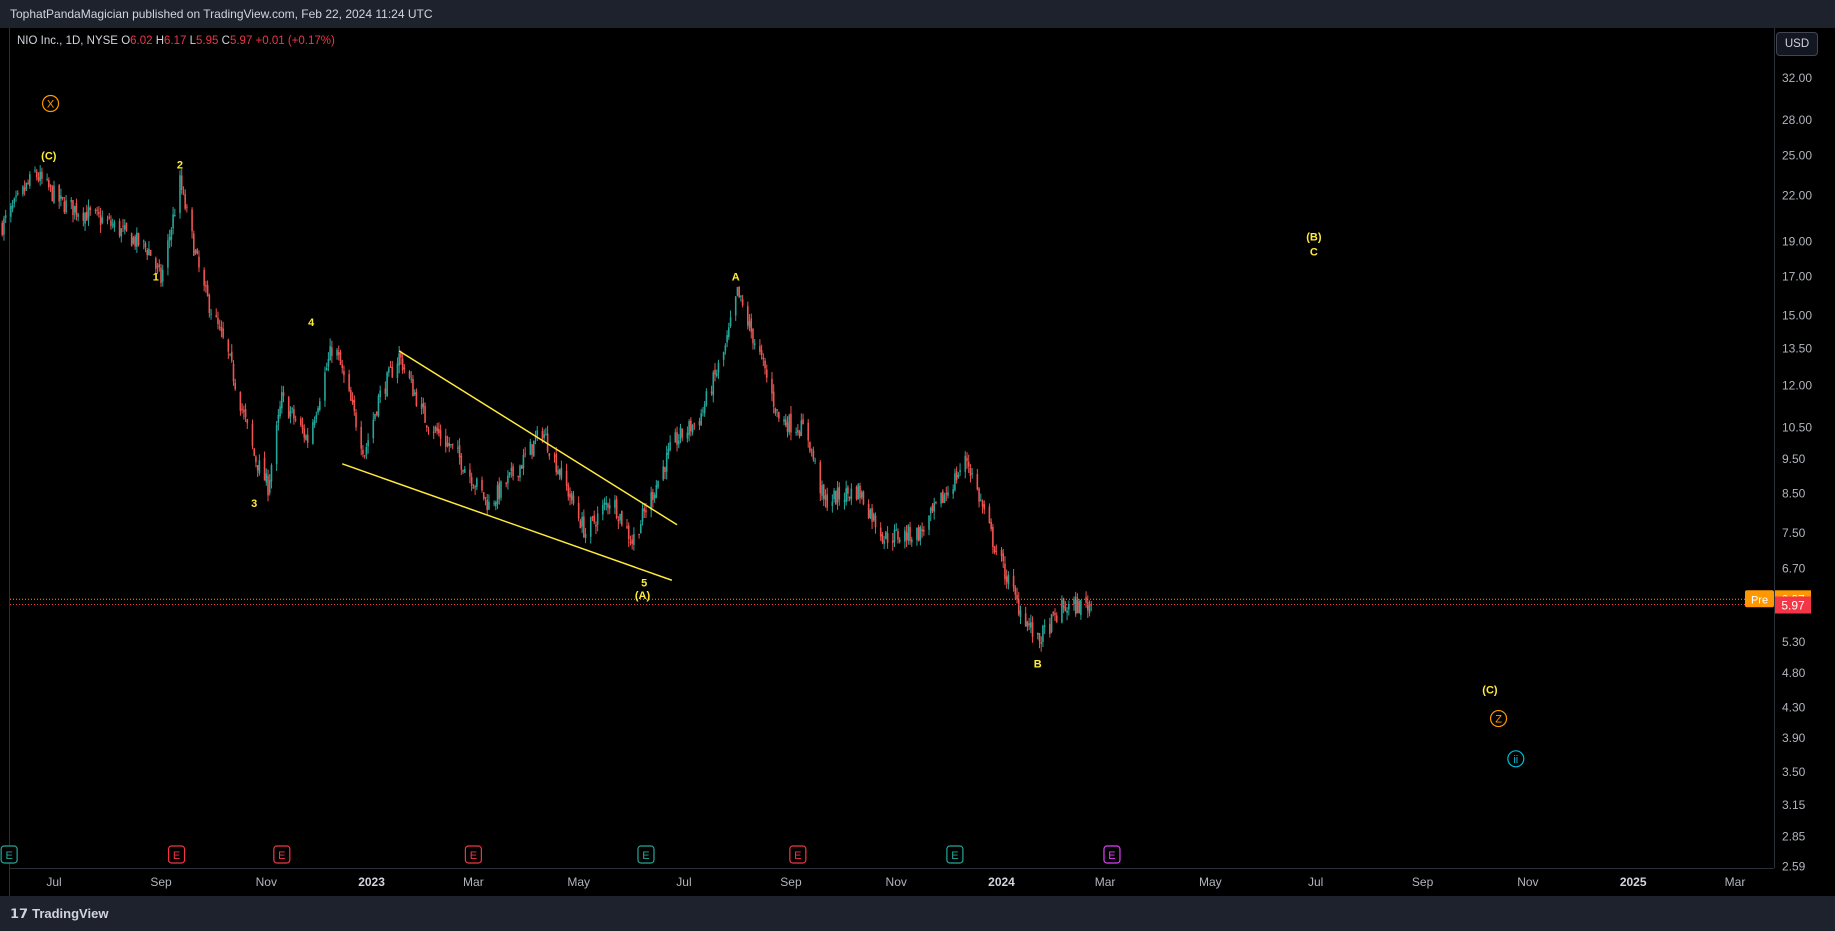 The image size is (1835, 931). Describe the element at coordinates (8, 856) in the screenshot. I see `earnings-icon: E` at that location.